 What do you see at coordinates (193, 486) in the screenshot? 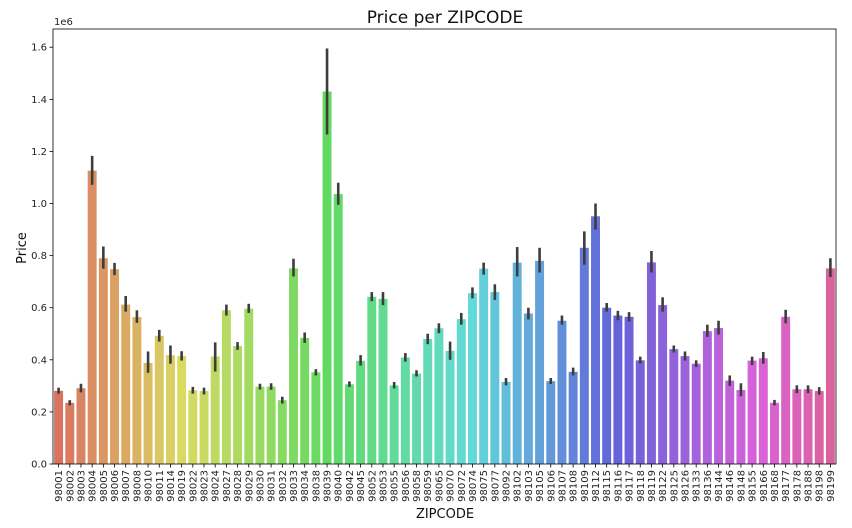
I see `x-tick-label: 98022` at bounding box center [193, 486].